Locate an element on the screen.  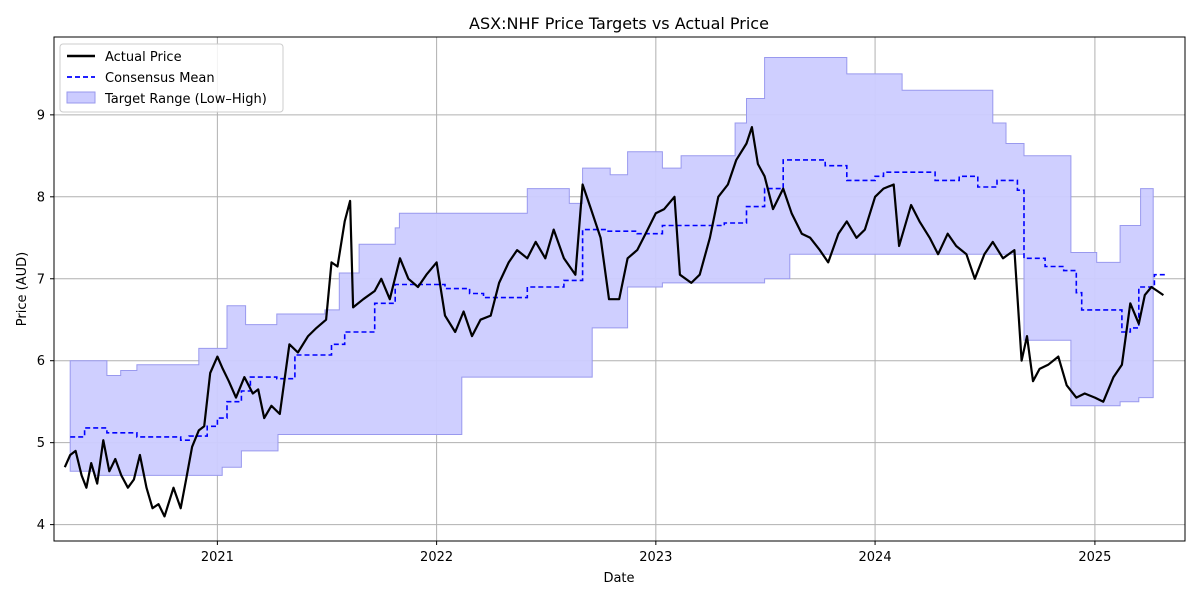
x-tick-label: 2023 is located at coordinates (655, 557).